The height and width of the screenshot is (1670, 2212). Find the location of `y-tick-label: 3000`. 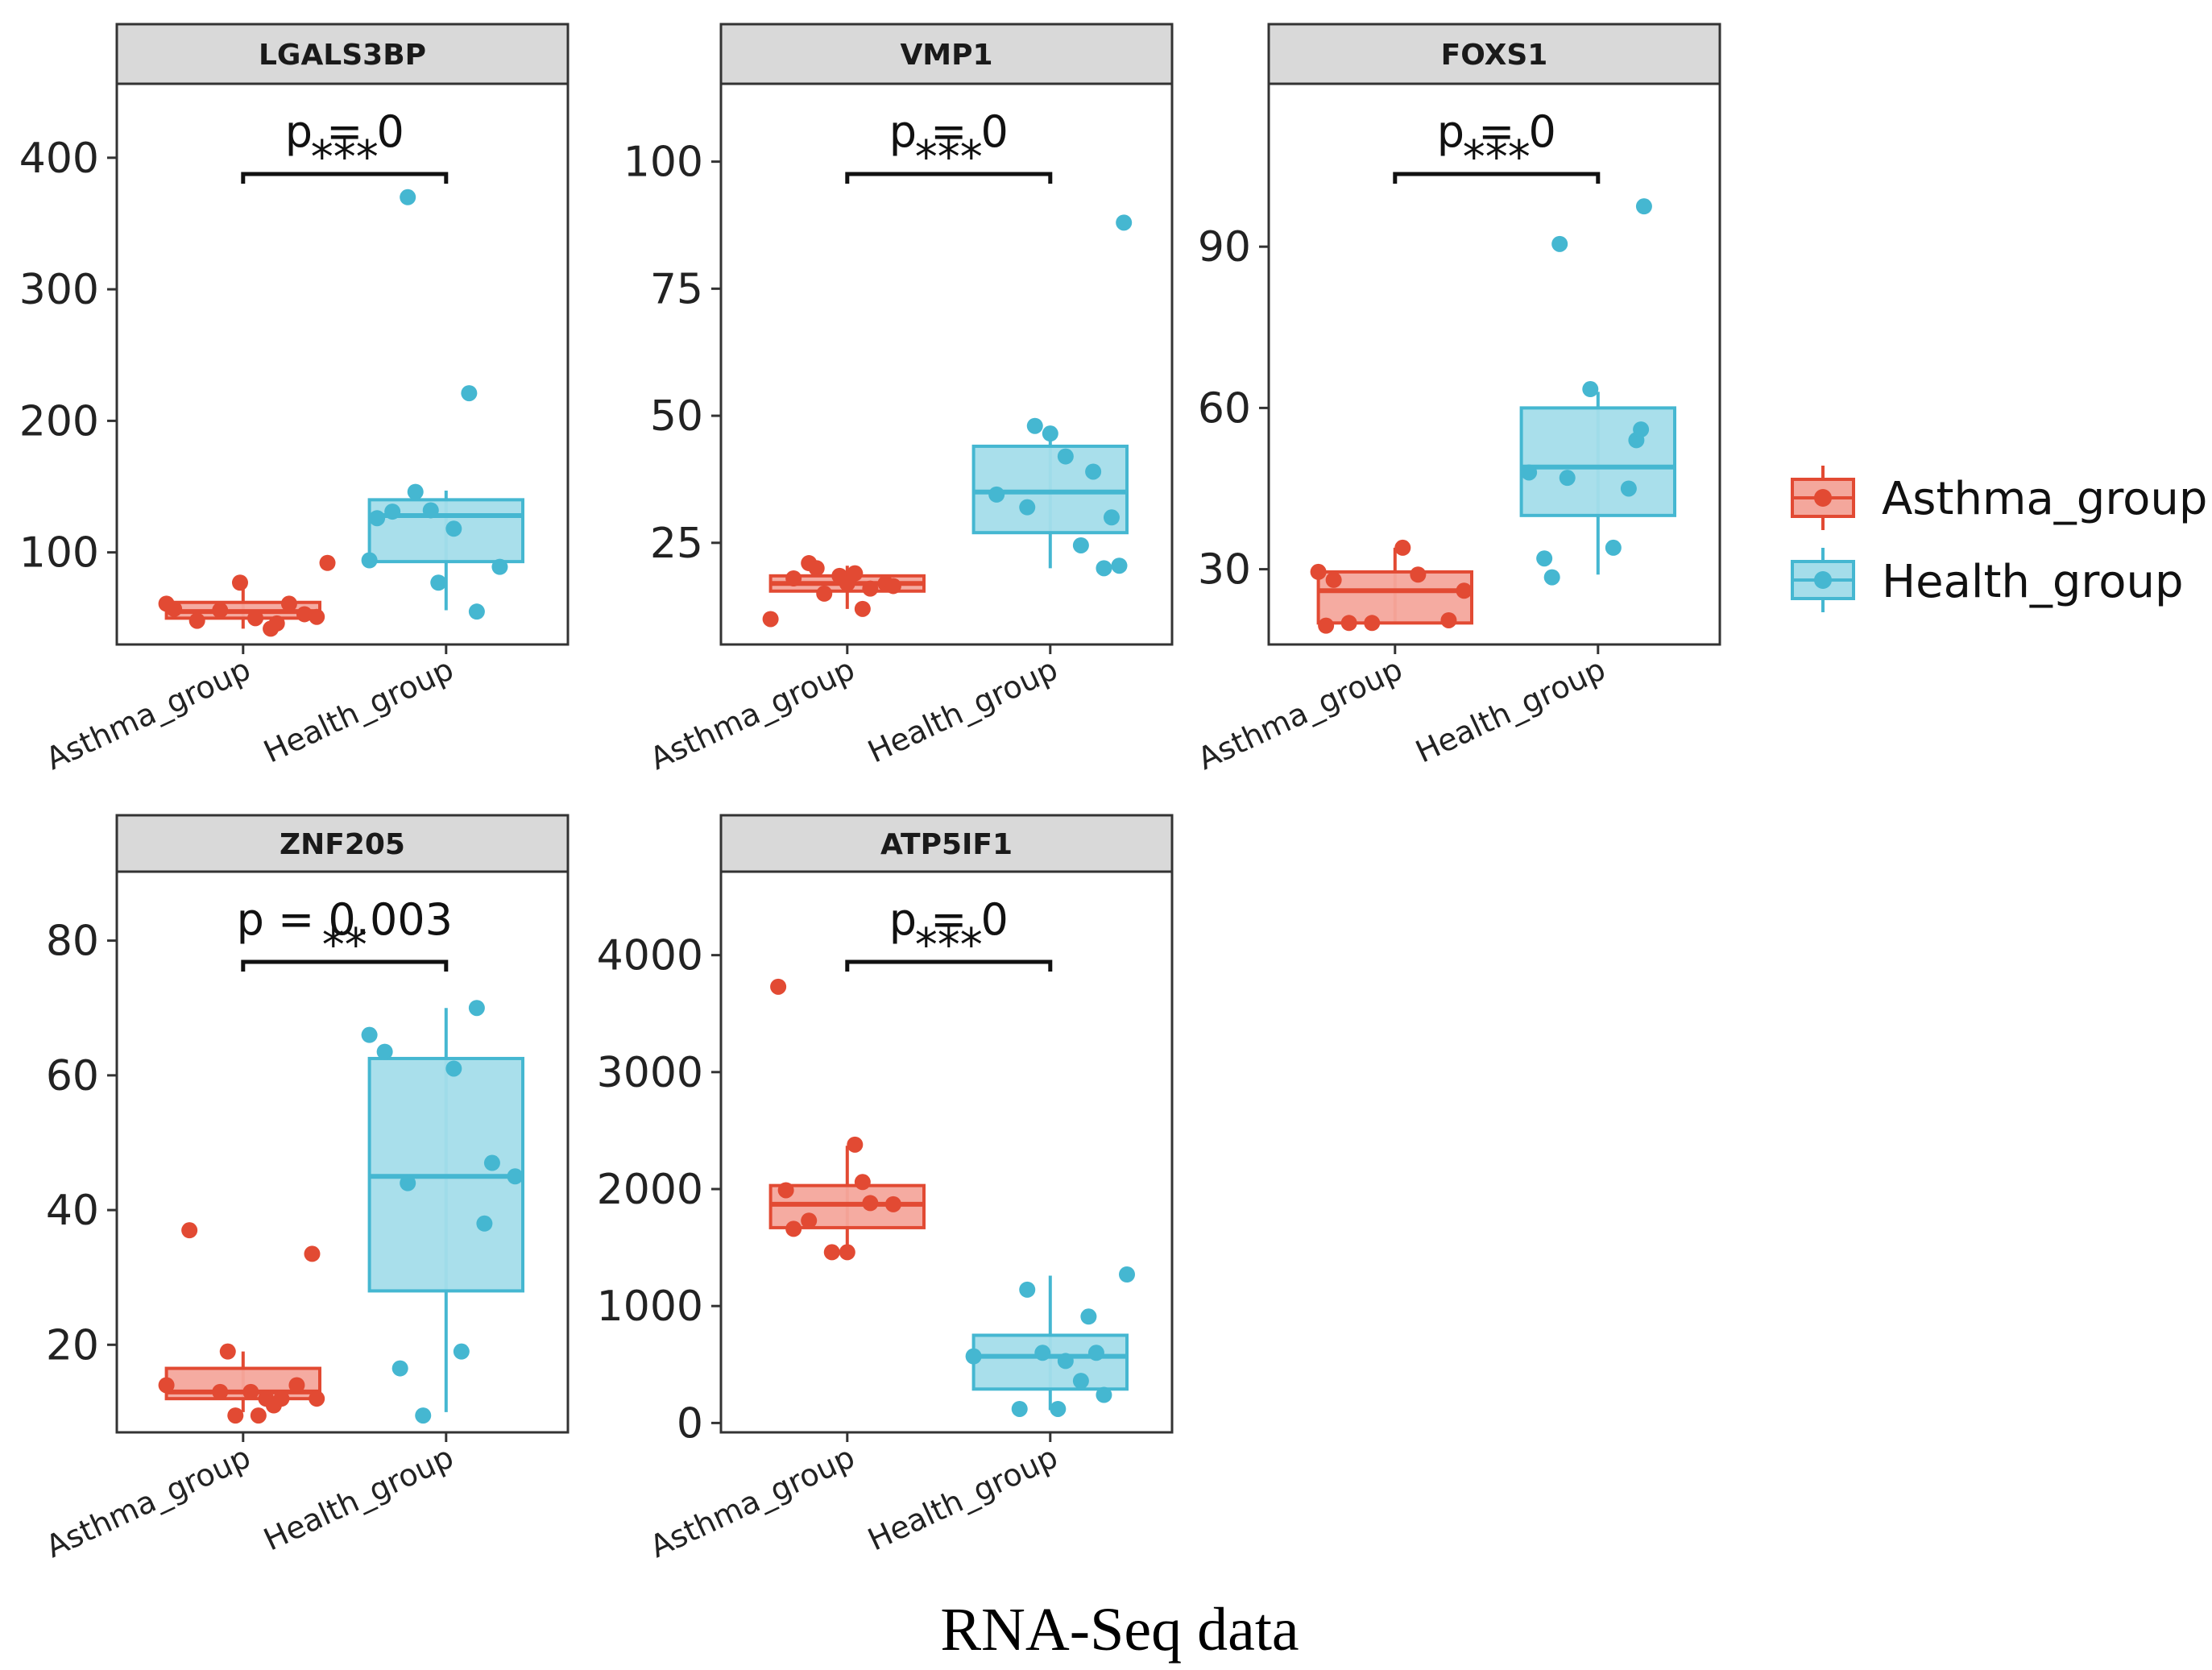

y-tick-label: 3000 is located at coordinates (650, 1073).